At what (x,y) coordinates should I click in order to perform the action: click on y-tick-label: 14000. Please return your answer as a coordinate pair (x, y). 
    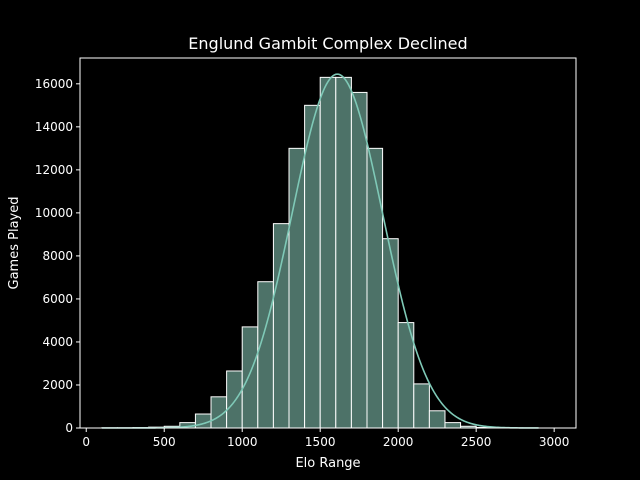
    Looking at the image, I should click on (54, 127).